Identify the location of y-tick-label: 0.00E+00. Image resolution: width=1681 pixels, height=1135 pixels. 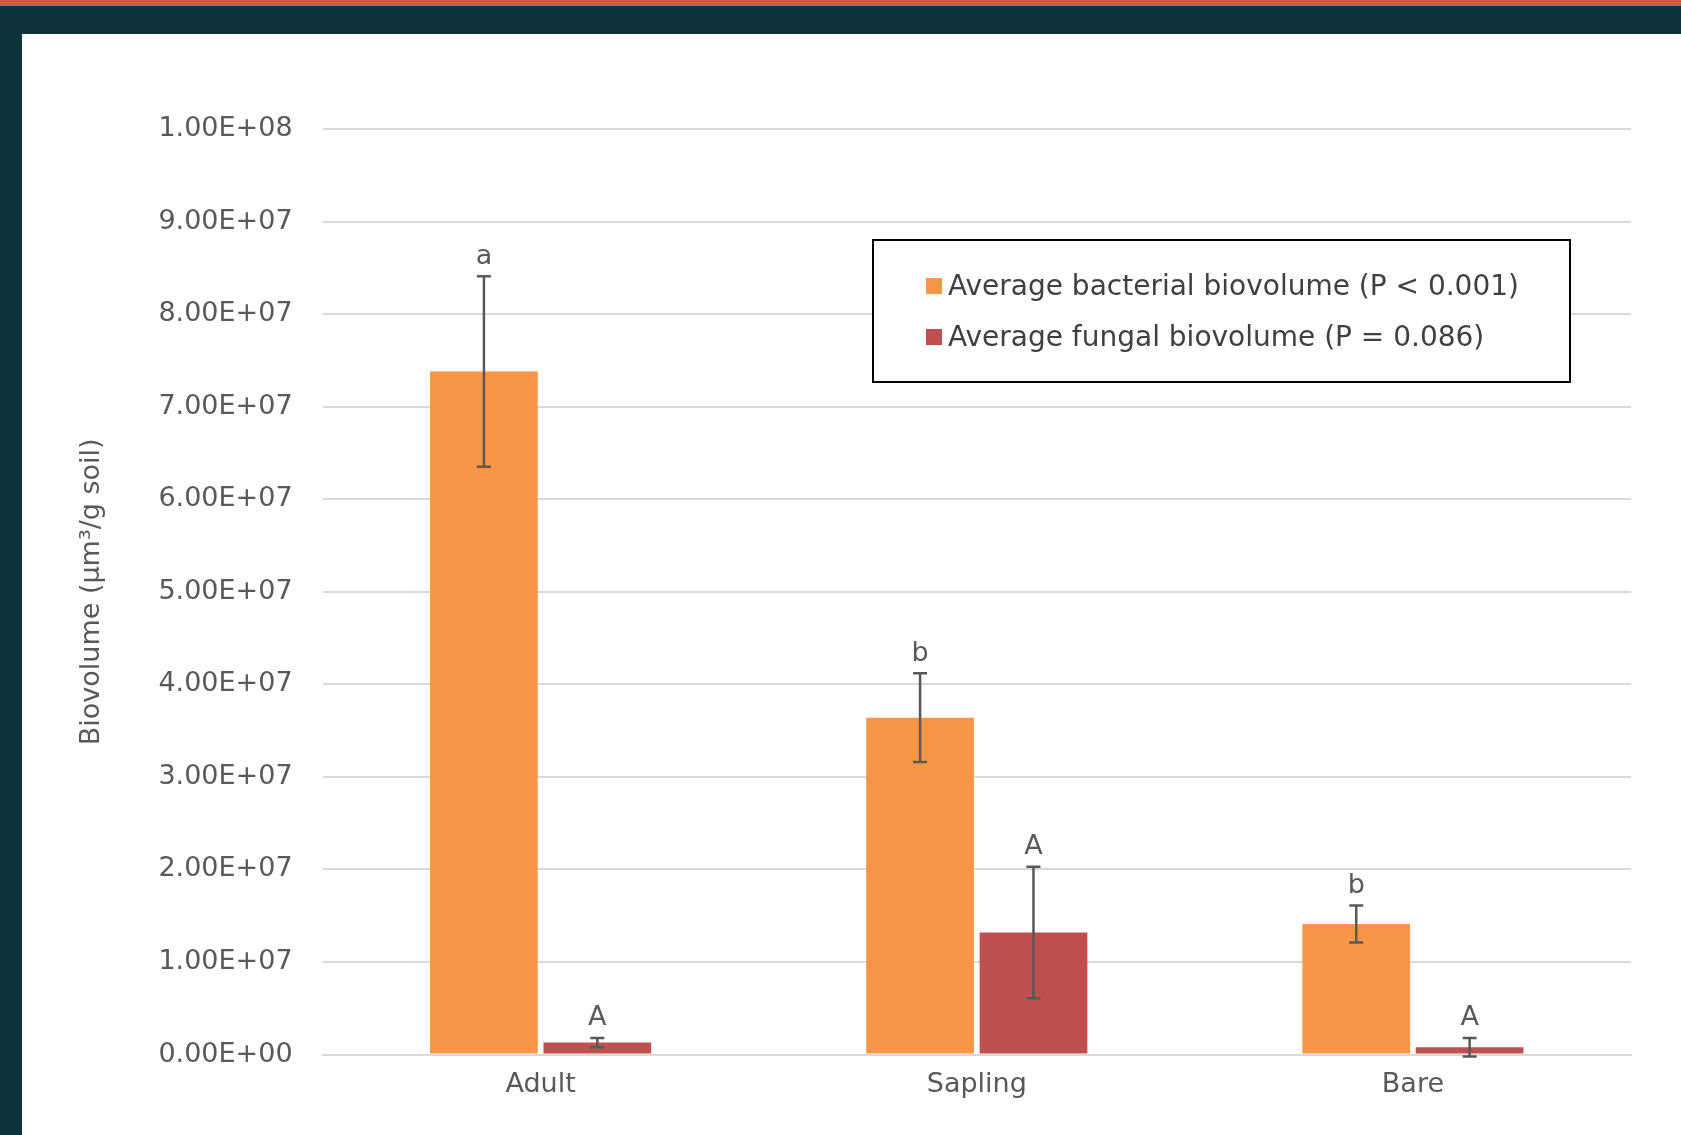
(225, 1052).